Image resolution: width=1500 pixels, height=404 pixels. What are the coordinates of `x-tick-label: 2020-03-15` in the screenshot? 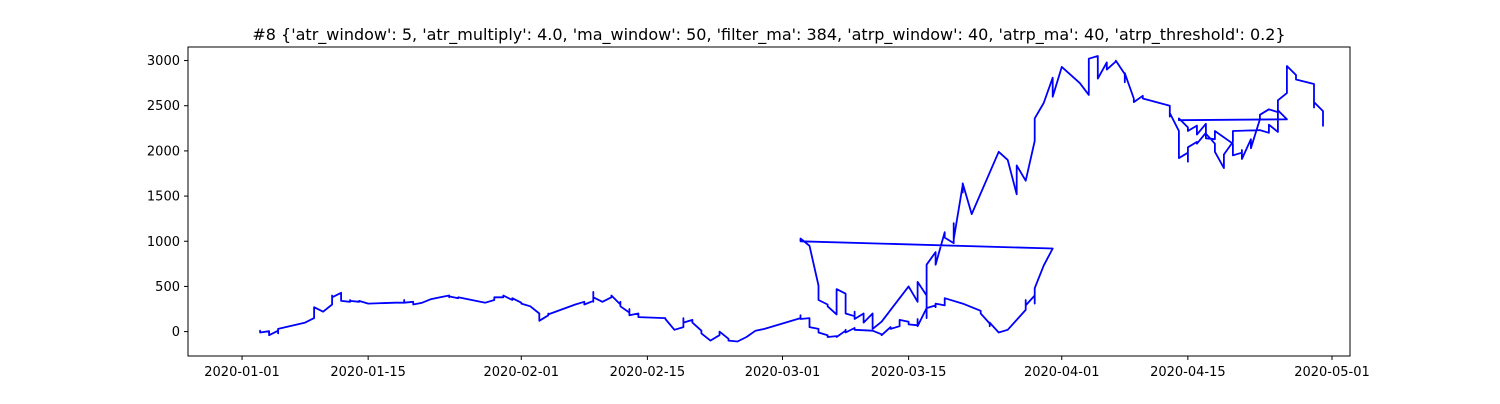 It's located at (909, 372).